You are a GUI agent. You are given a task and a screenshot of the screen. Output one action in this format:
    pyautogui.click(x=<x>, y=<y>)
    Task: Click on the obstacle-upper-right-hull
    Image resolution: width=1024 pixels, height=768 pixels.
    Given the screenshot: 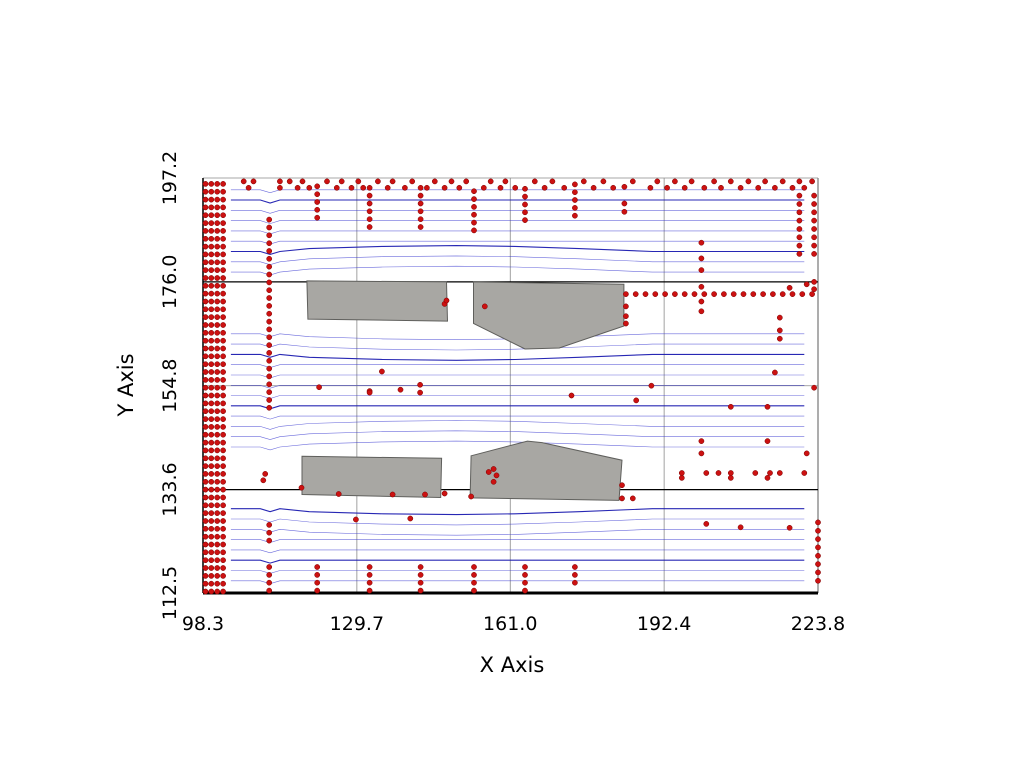 What is the action you would take?
    pyautogui.click(x=549, y=315)
    